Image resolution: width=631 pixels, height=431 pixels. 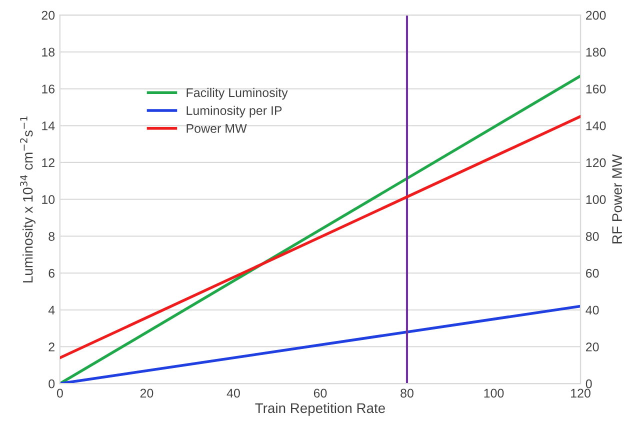 I want to click on x-tick-label: 100, so click(x=494, y=393).